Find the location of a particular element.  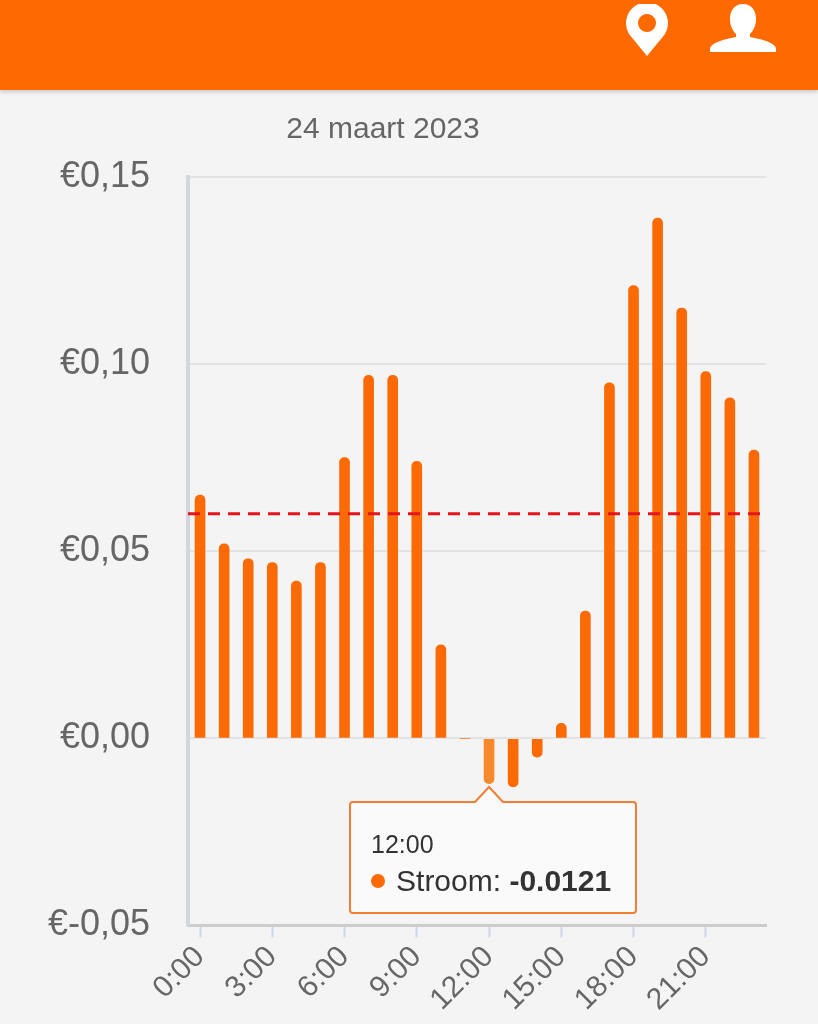

y-tick-label: €0,00 is located at coordinates (104, 736).